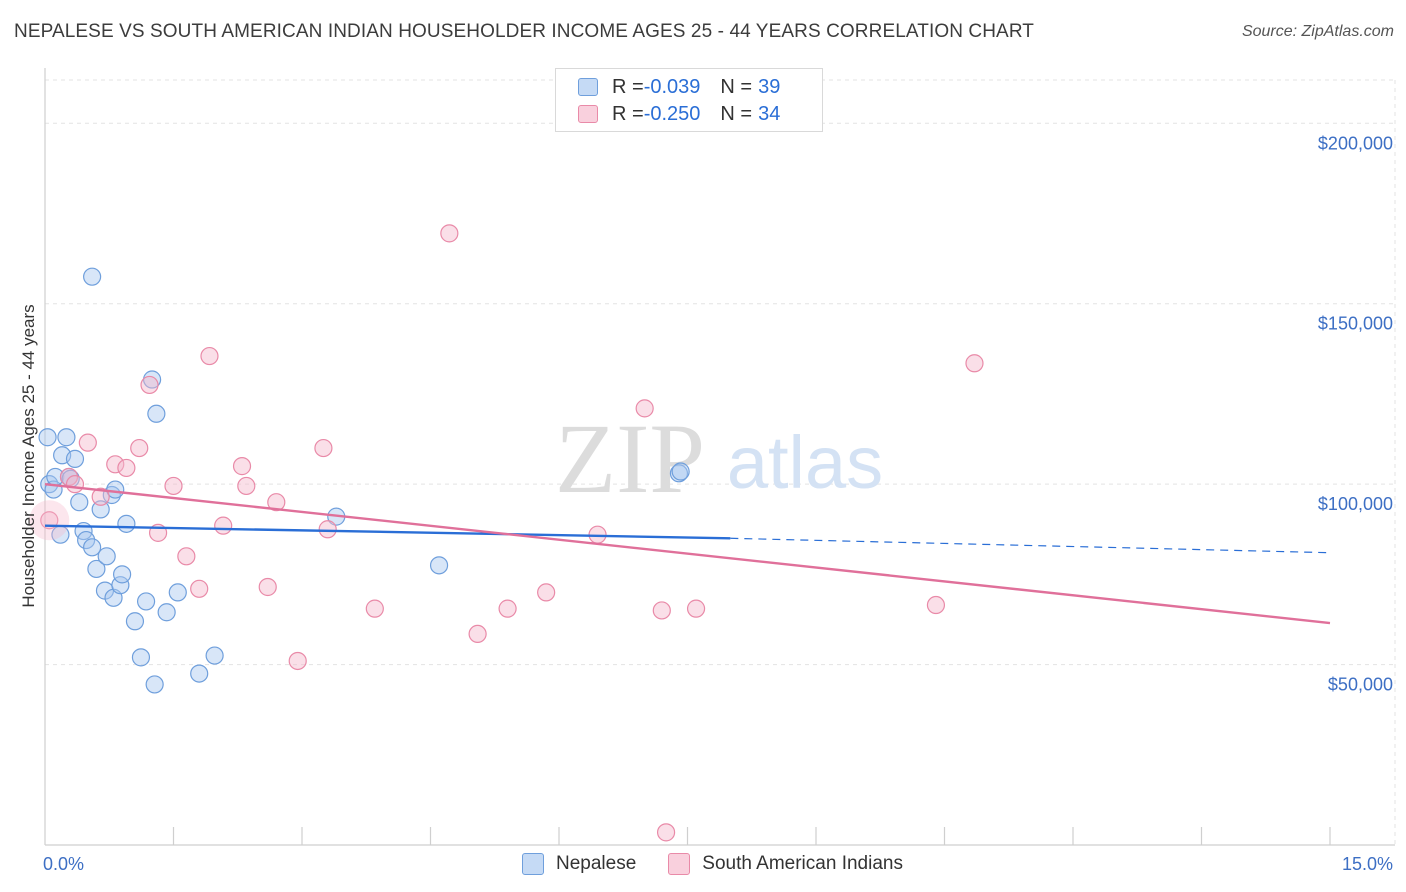 The width and height of the screenshot is (1406, 892). I want to click on nepalese-trend-extension, so click(1030, 545).